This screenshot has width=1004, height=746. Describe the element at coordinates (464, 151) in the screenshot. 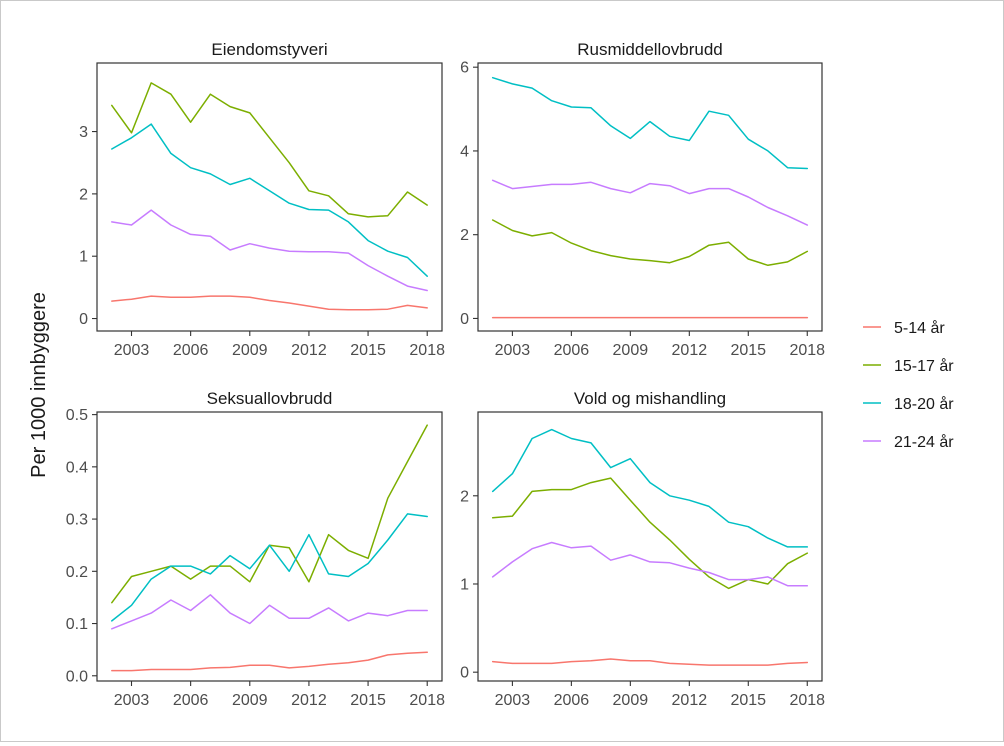

I see `y-tick-label: 4` at that location.